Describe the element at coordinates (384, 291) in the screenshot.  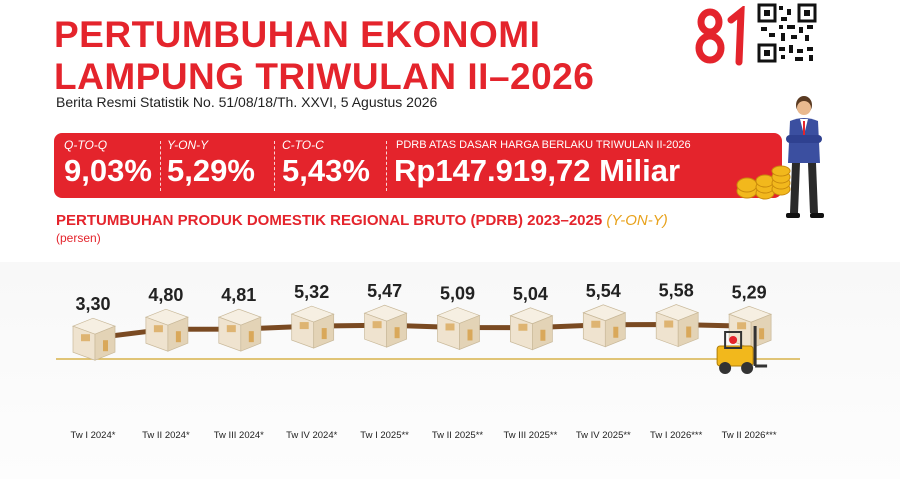
I see `value-label: 5,47` at that location.